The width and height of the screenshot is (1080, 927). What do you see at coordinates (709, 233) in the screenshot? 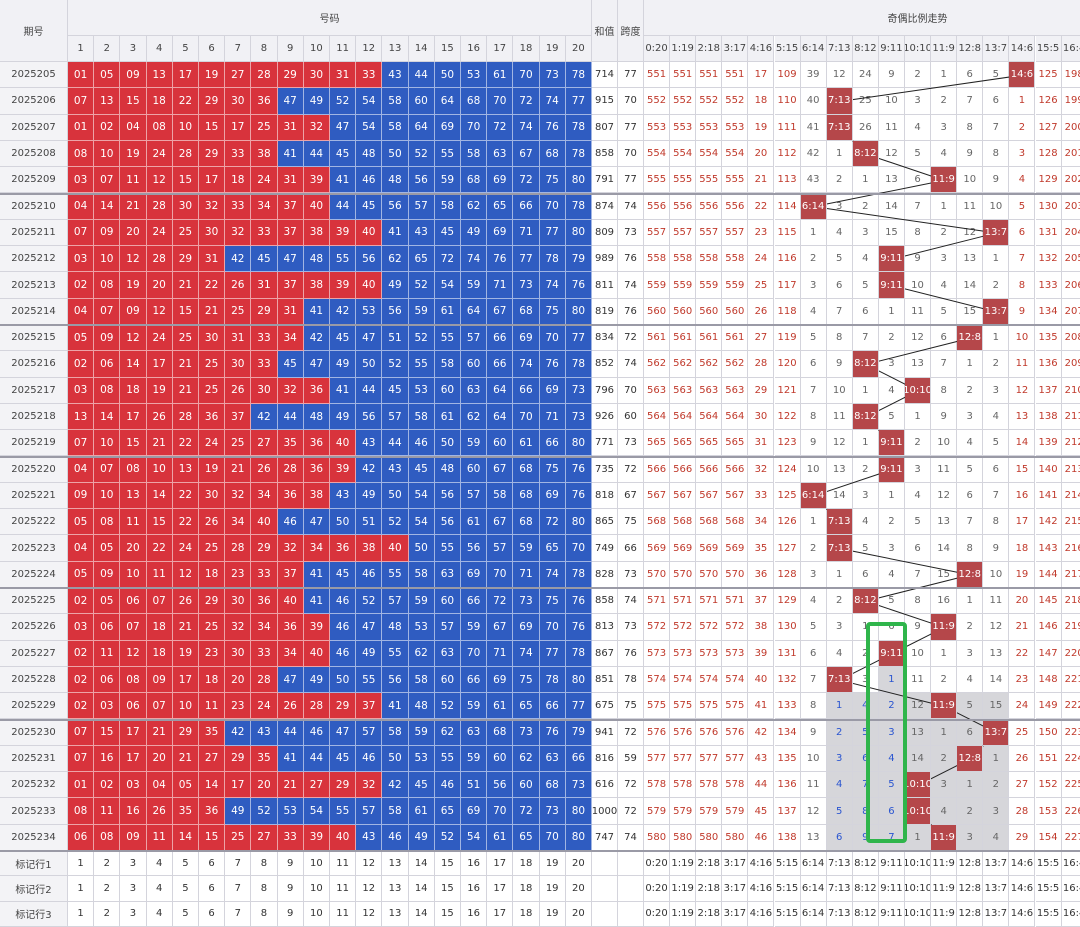
I see `omission-count: 557` at bounding box center [709, 233].